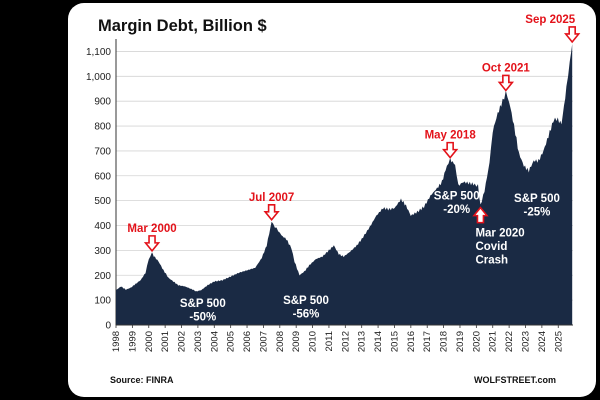 The image size is (600, 400). Describe the element at coordinates (165, 341) in the screenshot. I see `x-tick-label: 2001` at that location.